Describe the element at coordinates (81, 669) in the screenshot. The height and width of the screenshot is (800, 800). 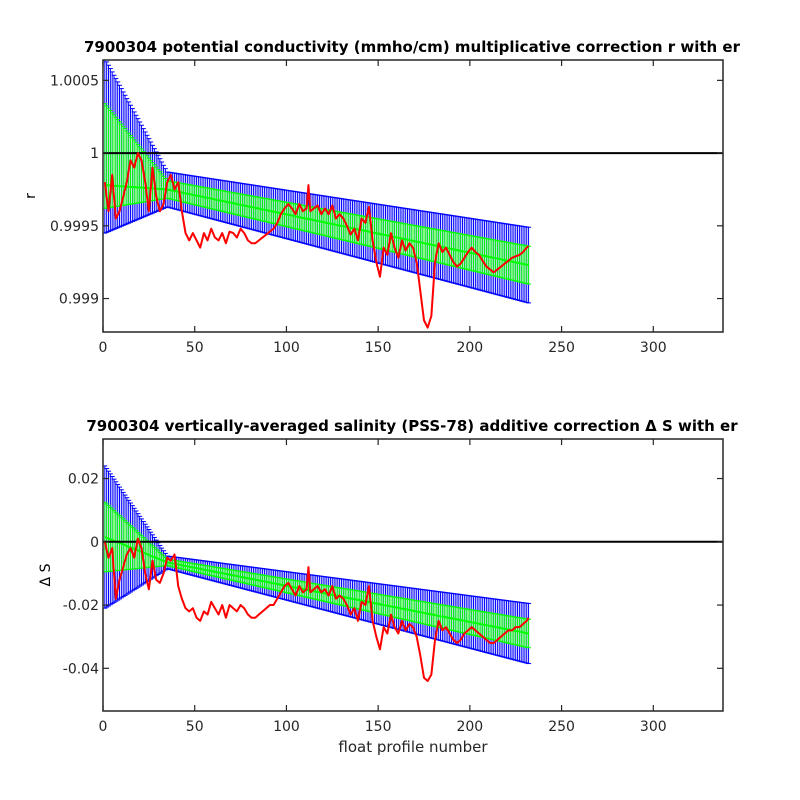
I see `y-tick-label: -0.04` at that location.